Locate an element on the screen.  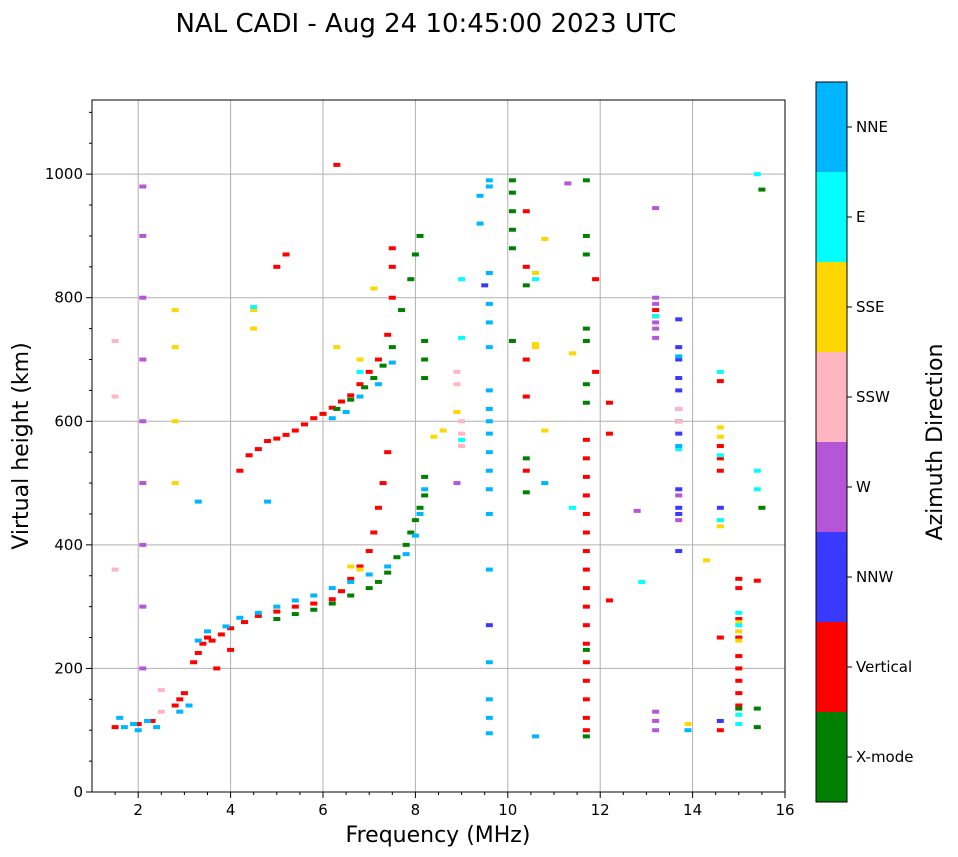
x-tick-label: 12 is located at coordinates (600, 810).